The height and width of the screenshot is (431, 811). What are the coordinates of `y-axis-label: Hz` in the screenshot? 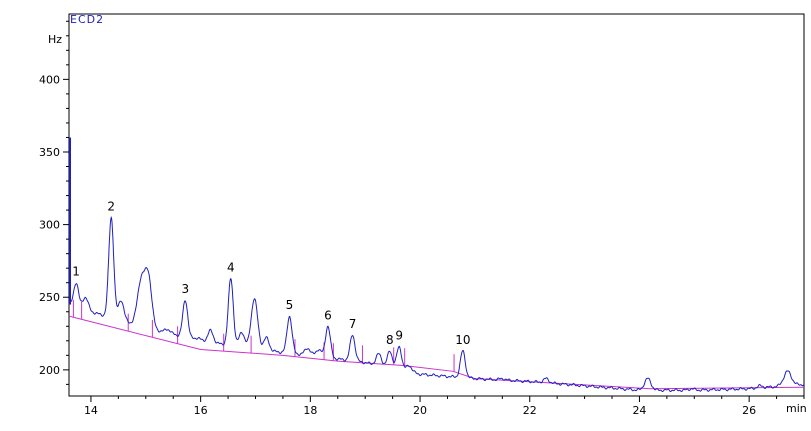 It's located at (55, 39).